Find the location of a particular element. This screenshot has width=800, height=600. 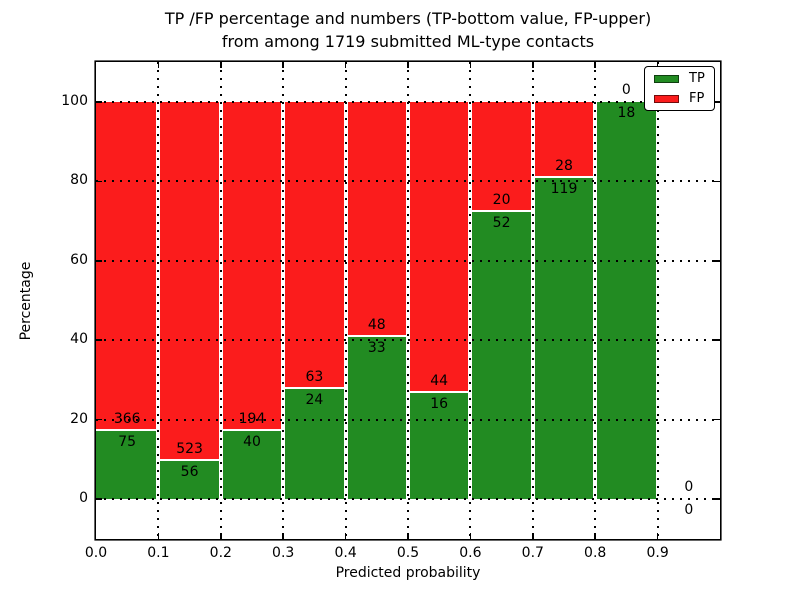

fp-count-label: 63 is located at coordinates (314, 377).